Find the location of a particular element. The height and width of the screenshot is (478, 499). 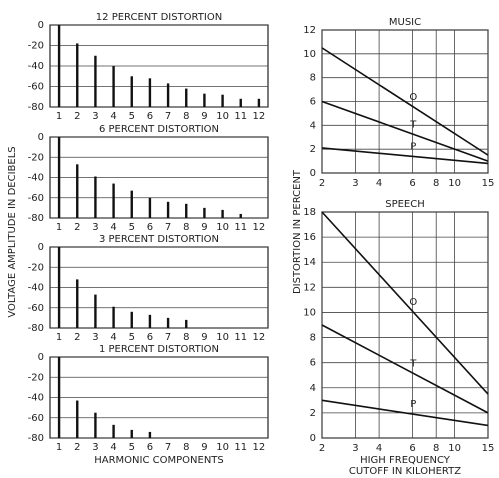

y-tick-label: 4 is located at coordinates (313, 125).